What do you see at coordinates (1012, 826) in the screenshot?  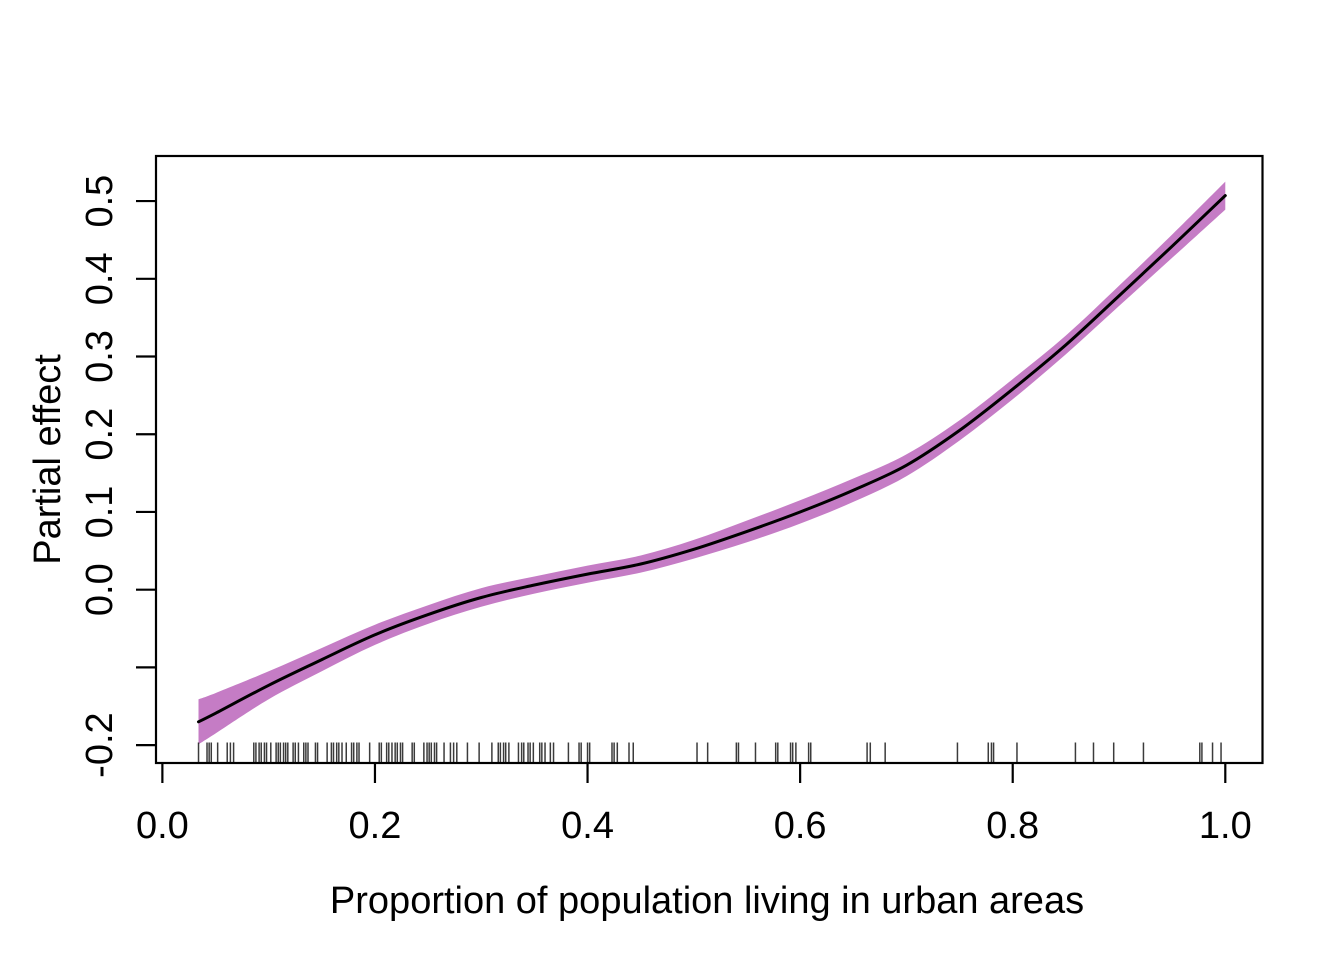 I see `x-tick-label: 0.8` at bounding box center [1012, 826].